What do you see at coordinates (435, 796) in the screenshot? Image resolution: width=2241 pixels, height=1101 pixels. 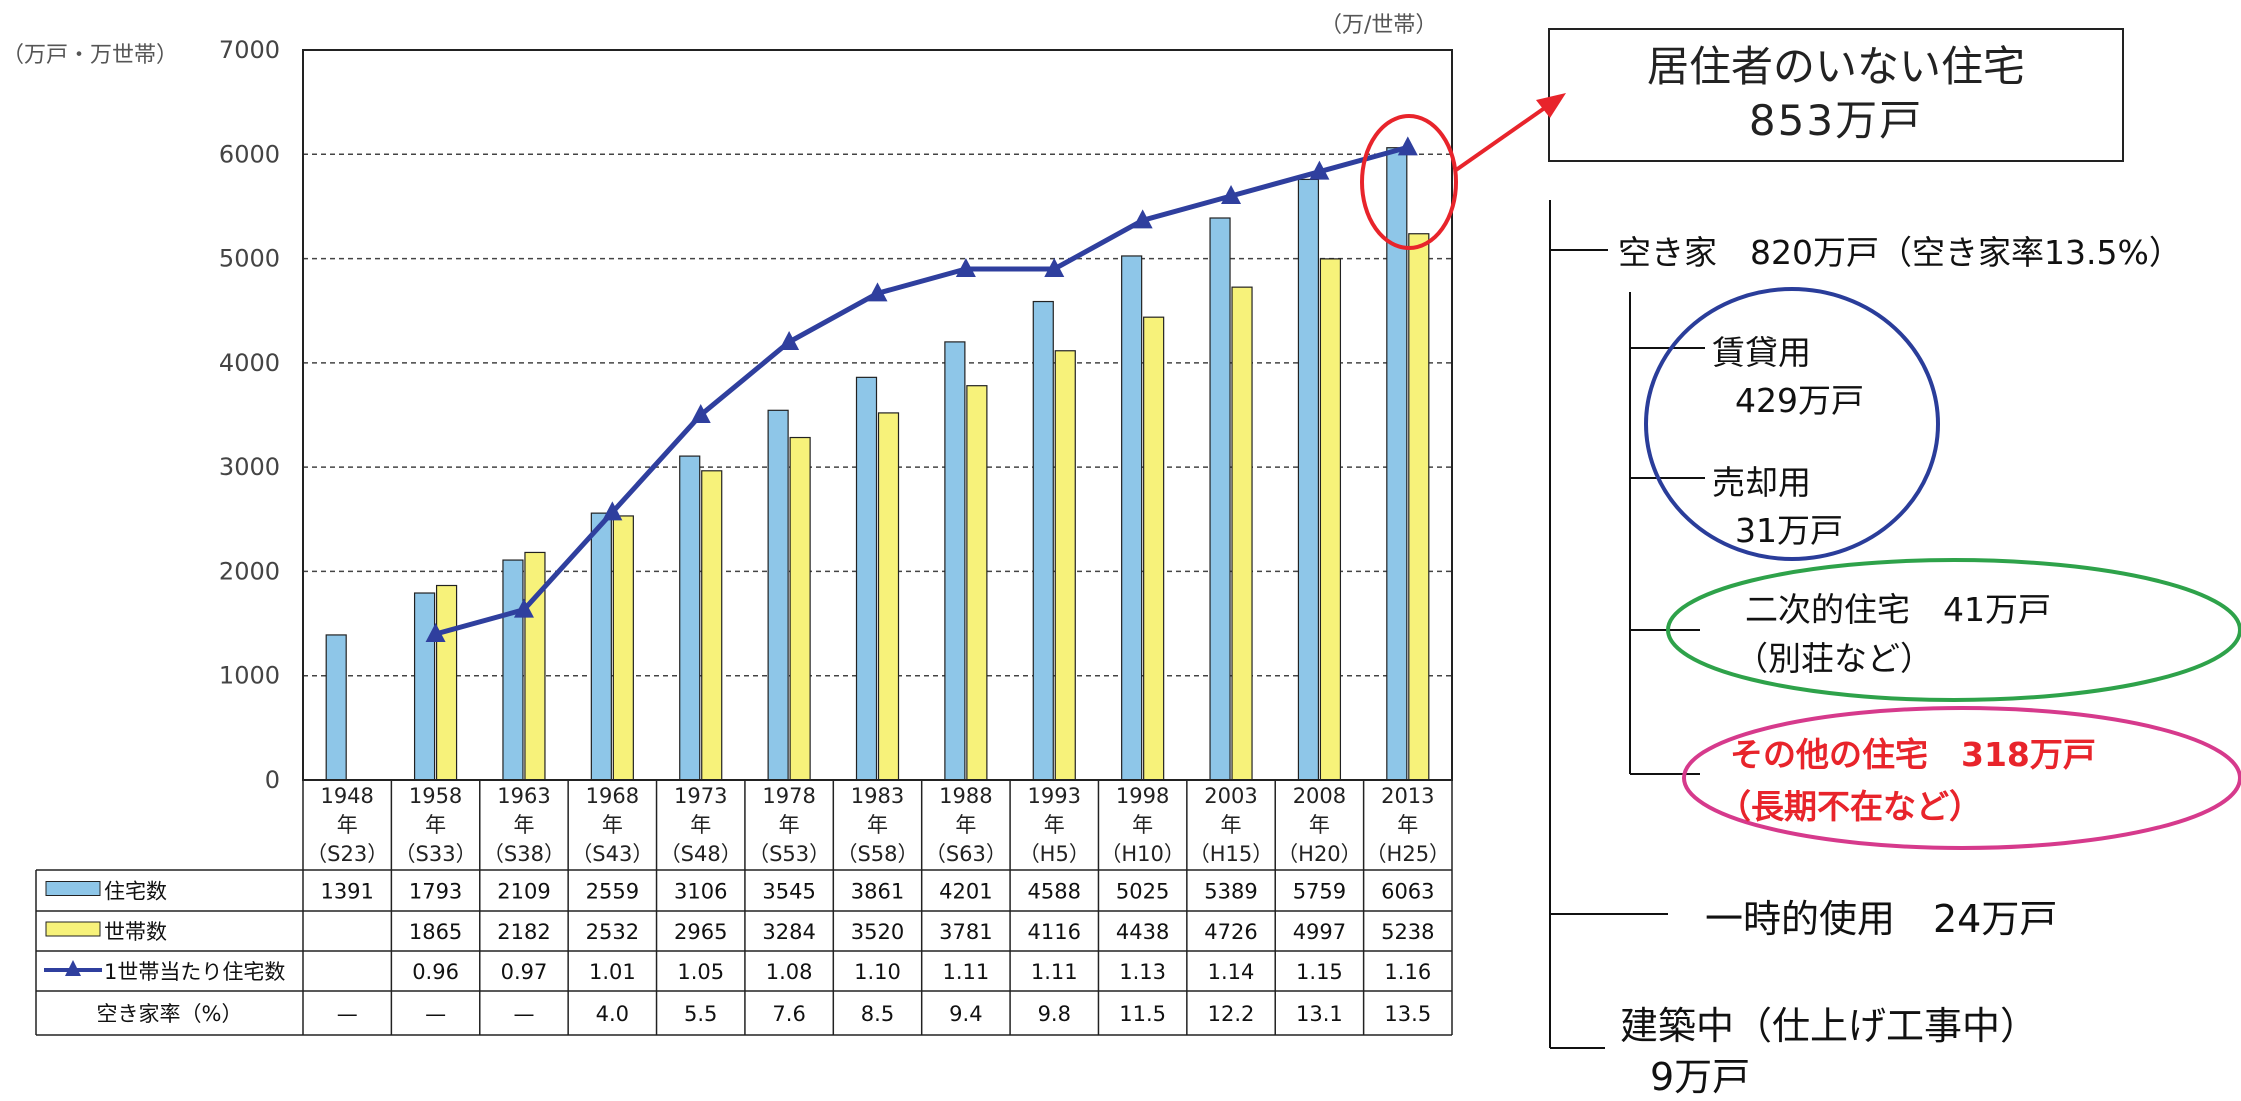 I see `x-tick-year: 1958` at bounding box center [435, 796].